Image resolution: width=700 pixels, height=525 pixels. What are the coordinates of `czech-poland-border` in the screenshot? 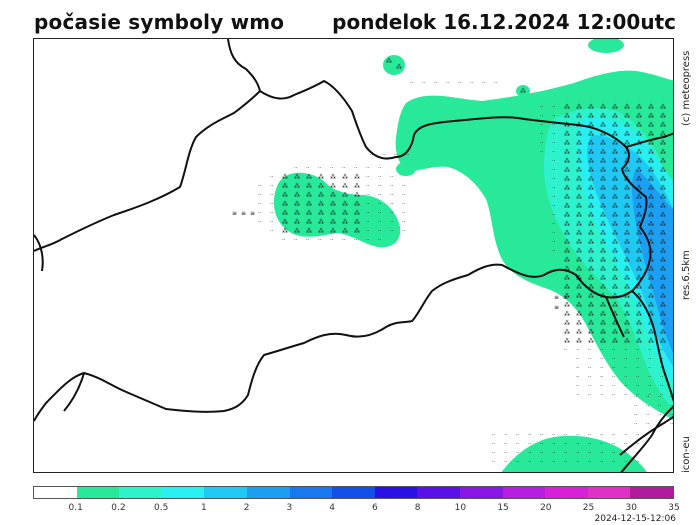 It's located at (244, 65).